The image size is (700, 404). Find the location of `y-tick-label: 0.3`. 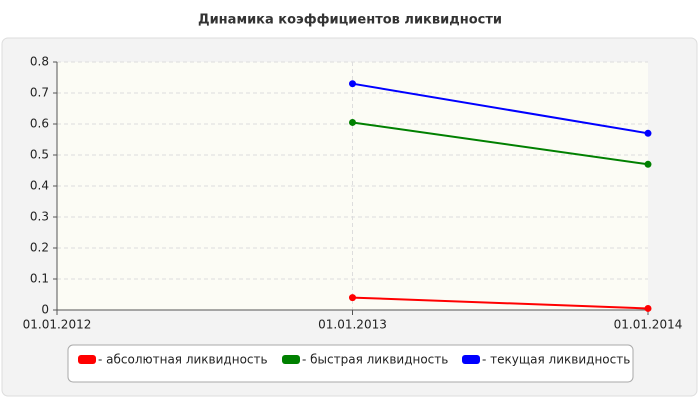

y-tick-label: 0.3 is located at coordinates (39, 217).